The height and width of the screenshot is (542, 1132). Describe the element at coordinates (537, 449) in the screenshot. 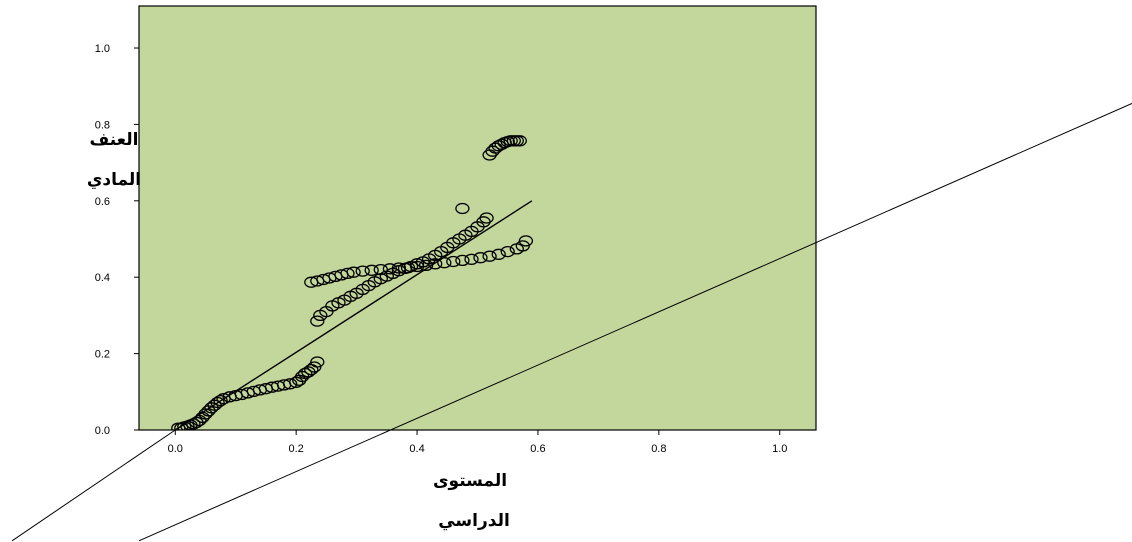

I see `x-tick-label: 0.6` at that location.